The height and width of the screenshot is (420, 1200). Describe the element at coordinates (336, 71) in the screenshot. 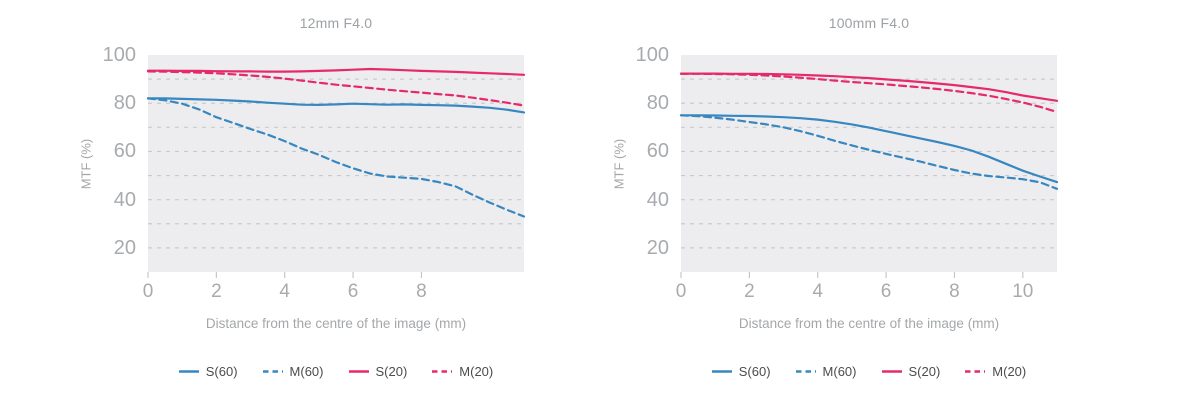

I see `series-s20` at that location.